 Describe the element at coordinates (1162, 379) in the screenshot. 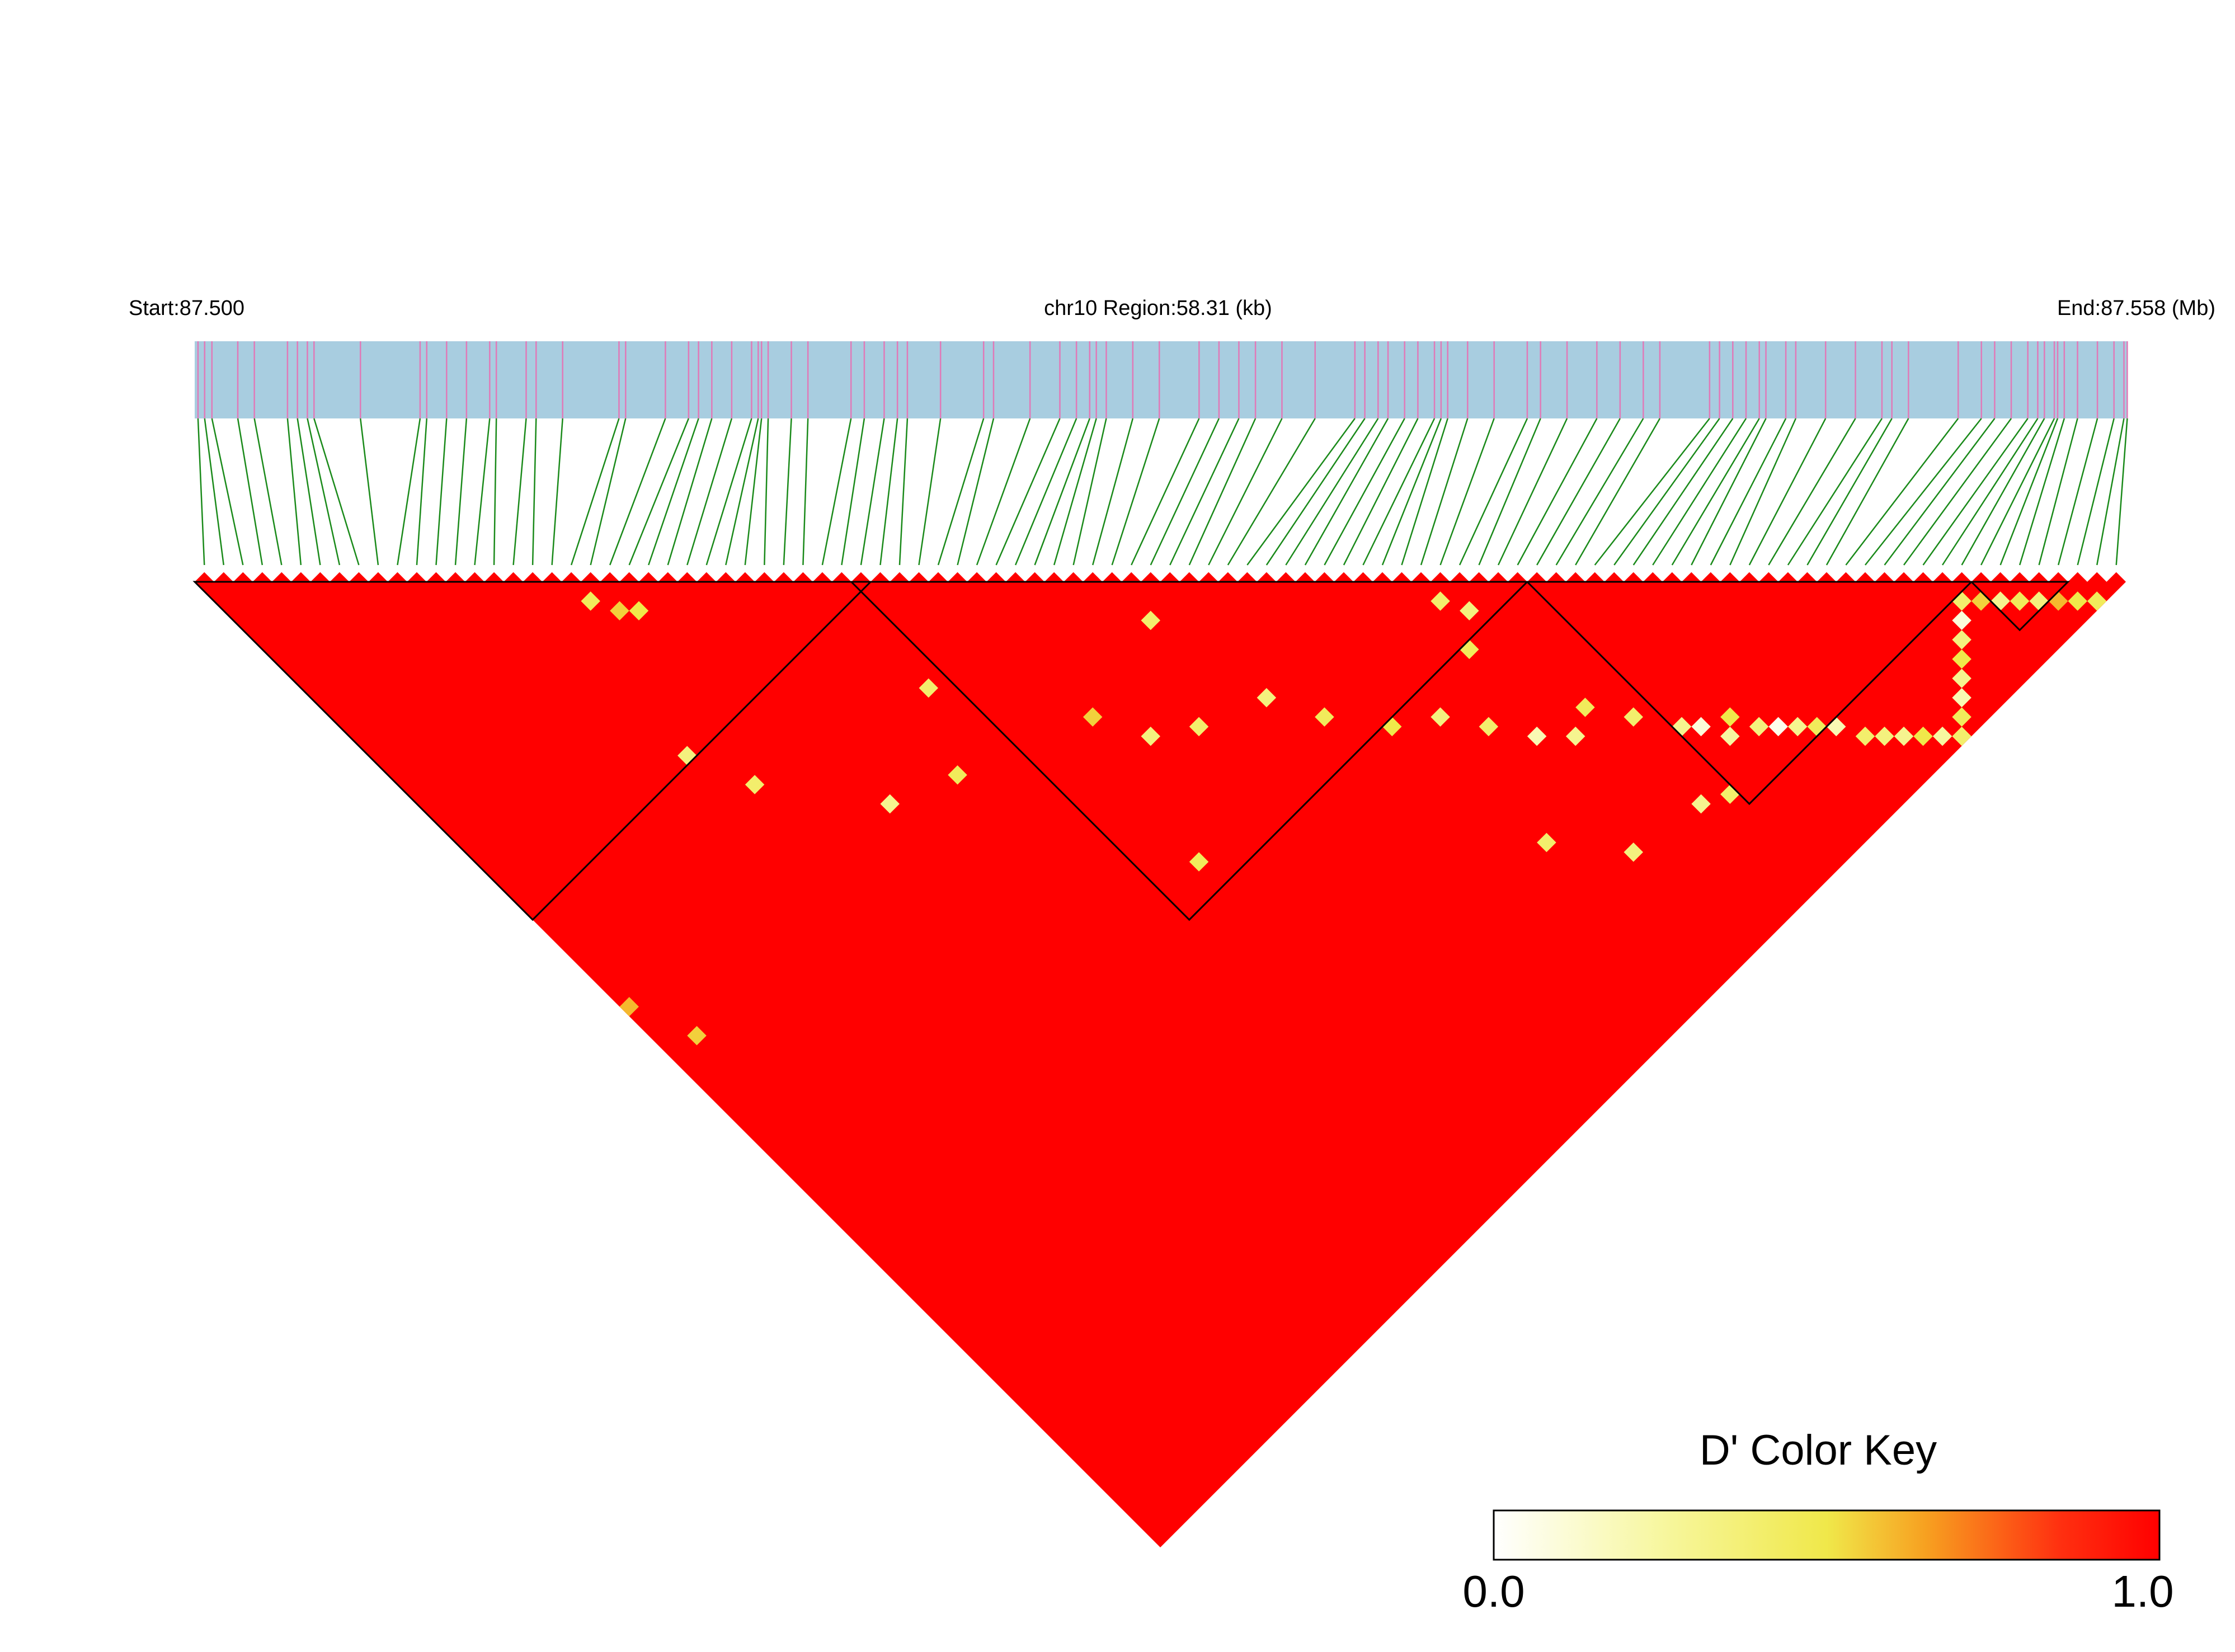

I see `snp-marks` at that location.